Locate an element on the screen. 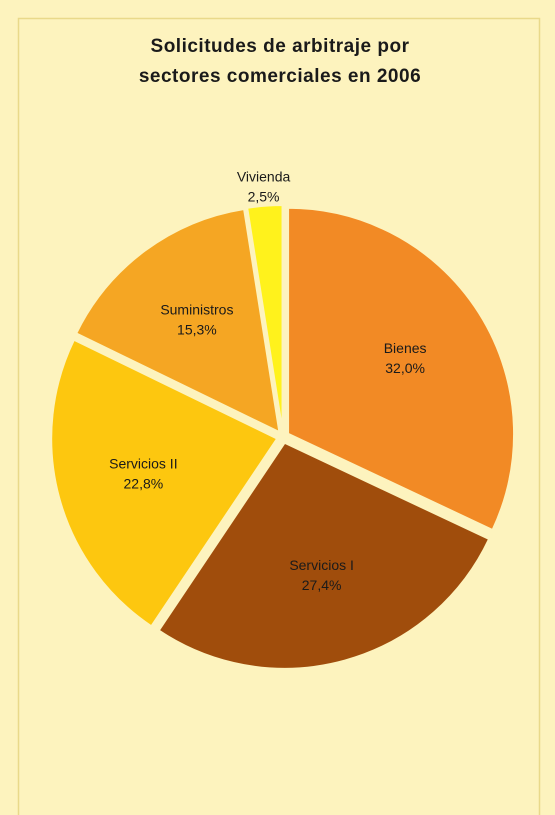 The image size is (555, 815). slice-label: Bienes is located at coordinates (405, 348).